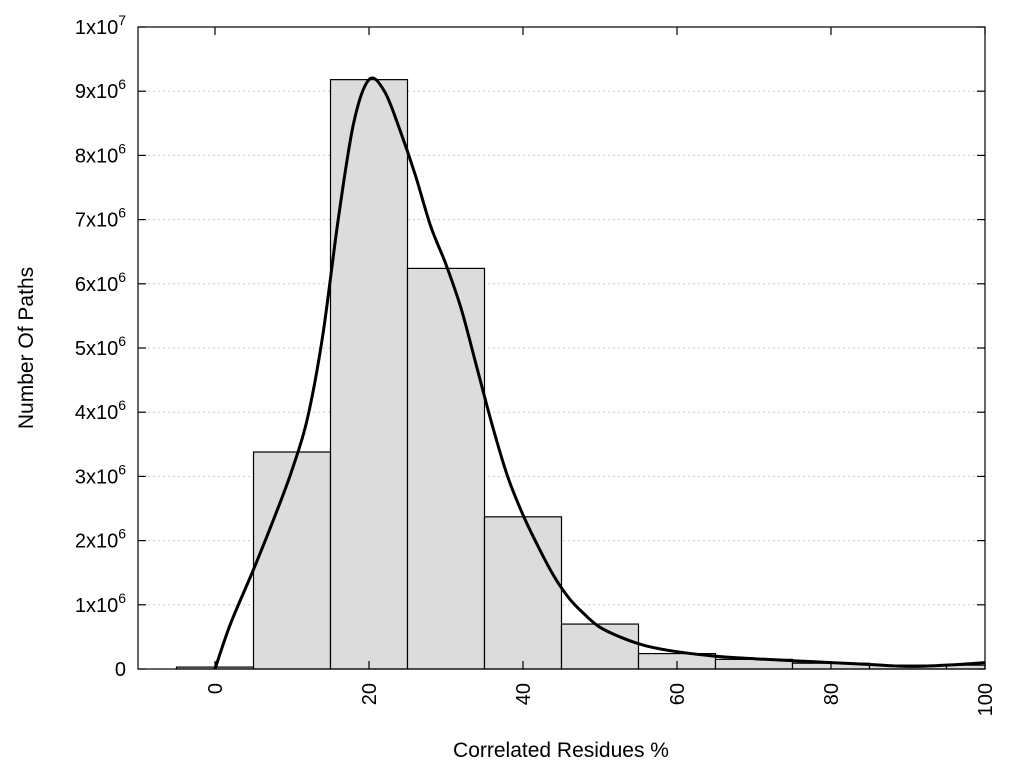 The image size is (1024, 768). I want to click on y-tick-label-2: 2x10⁶, so click(100, 539).